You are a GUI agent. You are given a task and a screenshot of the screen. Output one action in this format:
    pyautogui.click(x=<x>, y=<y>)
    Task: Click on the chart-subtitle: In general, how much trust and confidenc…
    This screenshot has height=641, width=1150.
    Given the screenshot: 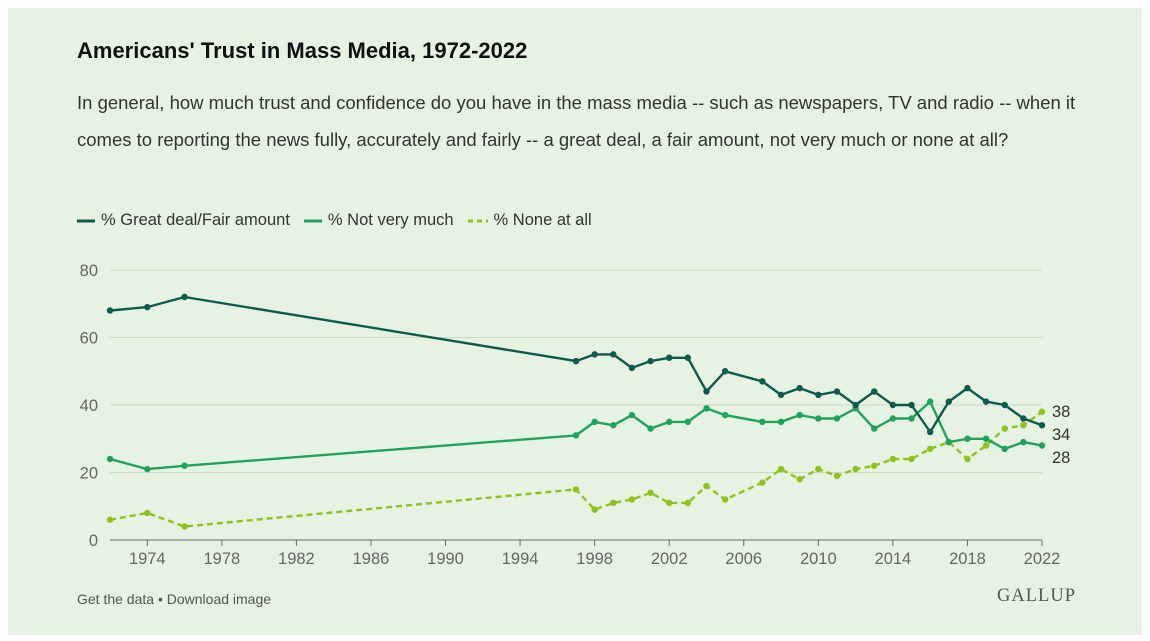 What is the action you would take?
    pyautogui.click(x=576, y=121)
    